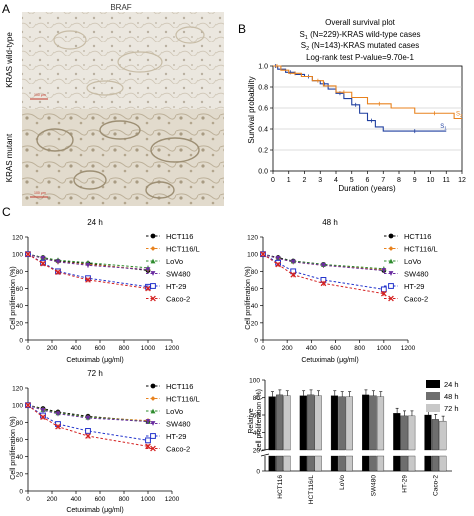  Describe the element at coordinates (415, 180) in the screenshot. I see `survival-xtick-label: 9` at that location.